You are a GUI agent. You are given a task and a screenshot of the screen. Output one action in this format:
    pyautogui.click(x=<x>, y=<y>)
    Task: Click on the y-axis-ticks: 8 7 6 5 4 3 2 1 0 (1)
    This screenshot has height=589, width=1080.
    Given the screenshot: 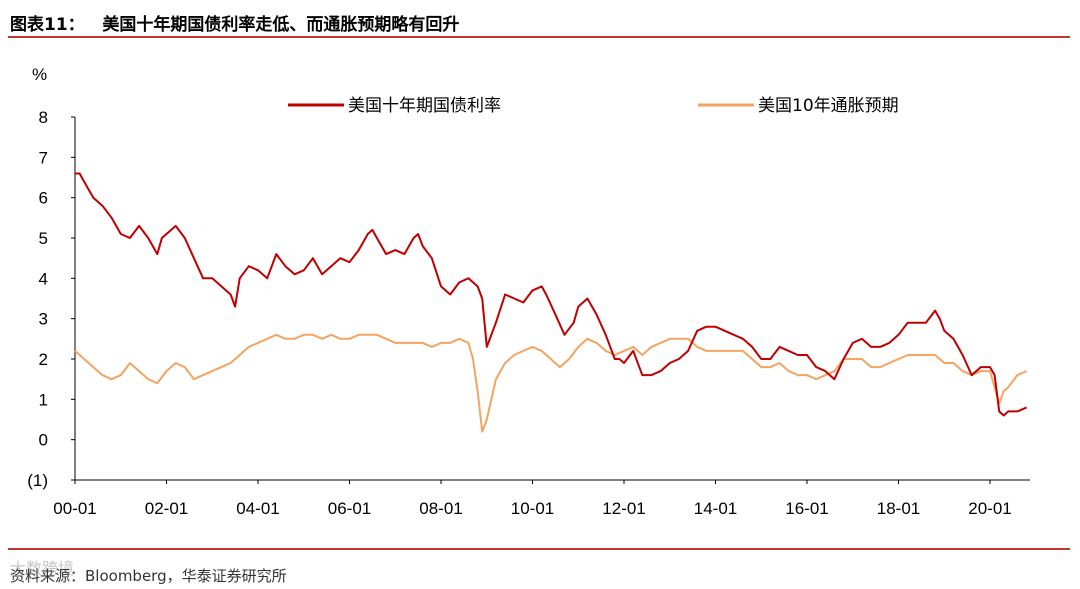 What is the action you would take?
    pyautogui.click(x=51, y=299)
    